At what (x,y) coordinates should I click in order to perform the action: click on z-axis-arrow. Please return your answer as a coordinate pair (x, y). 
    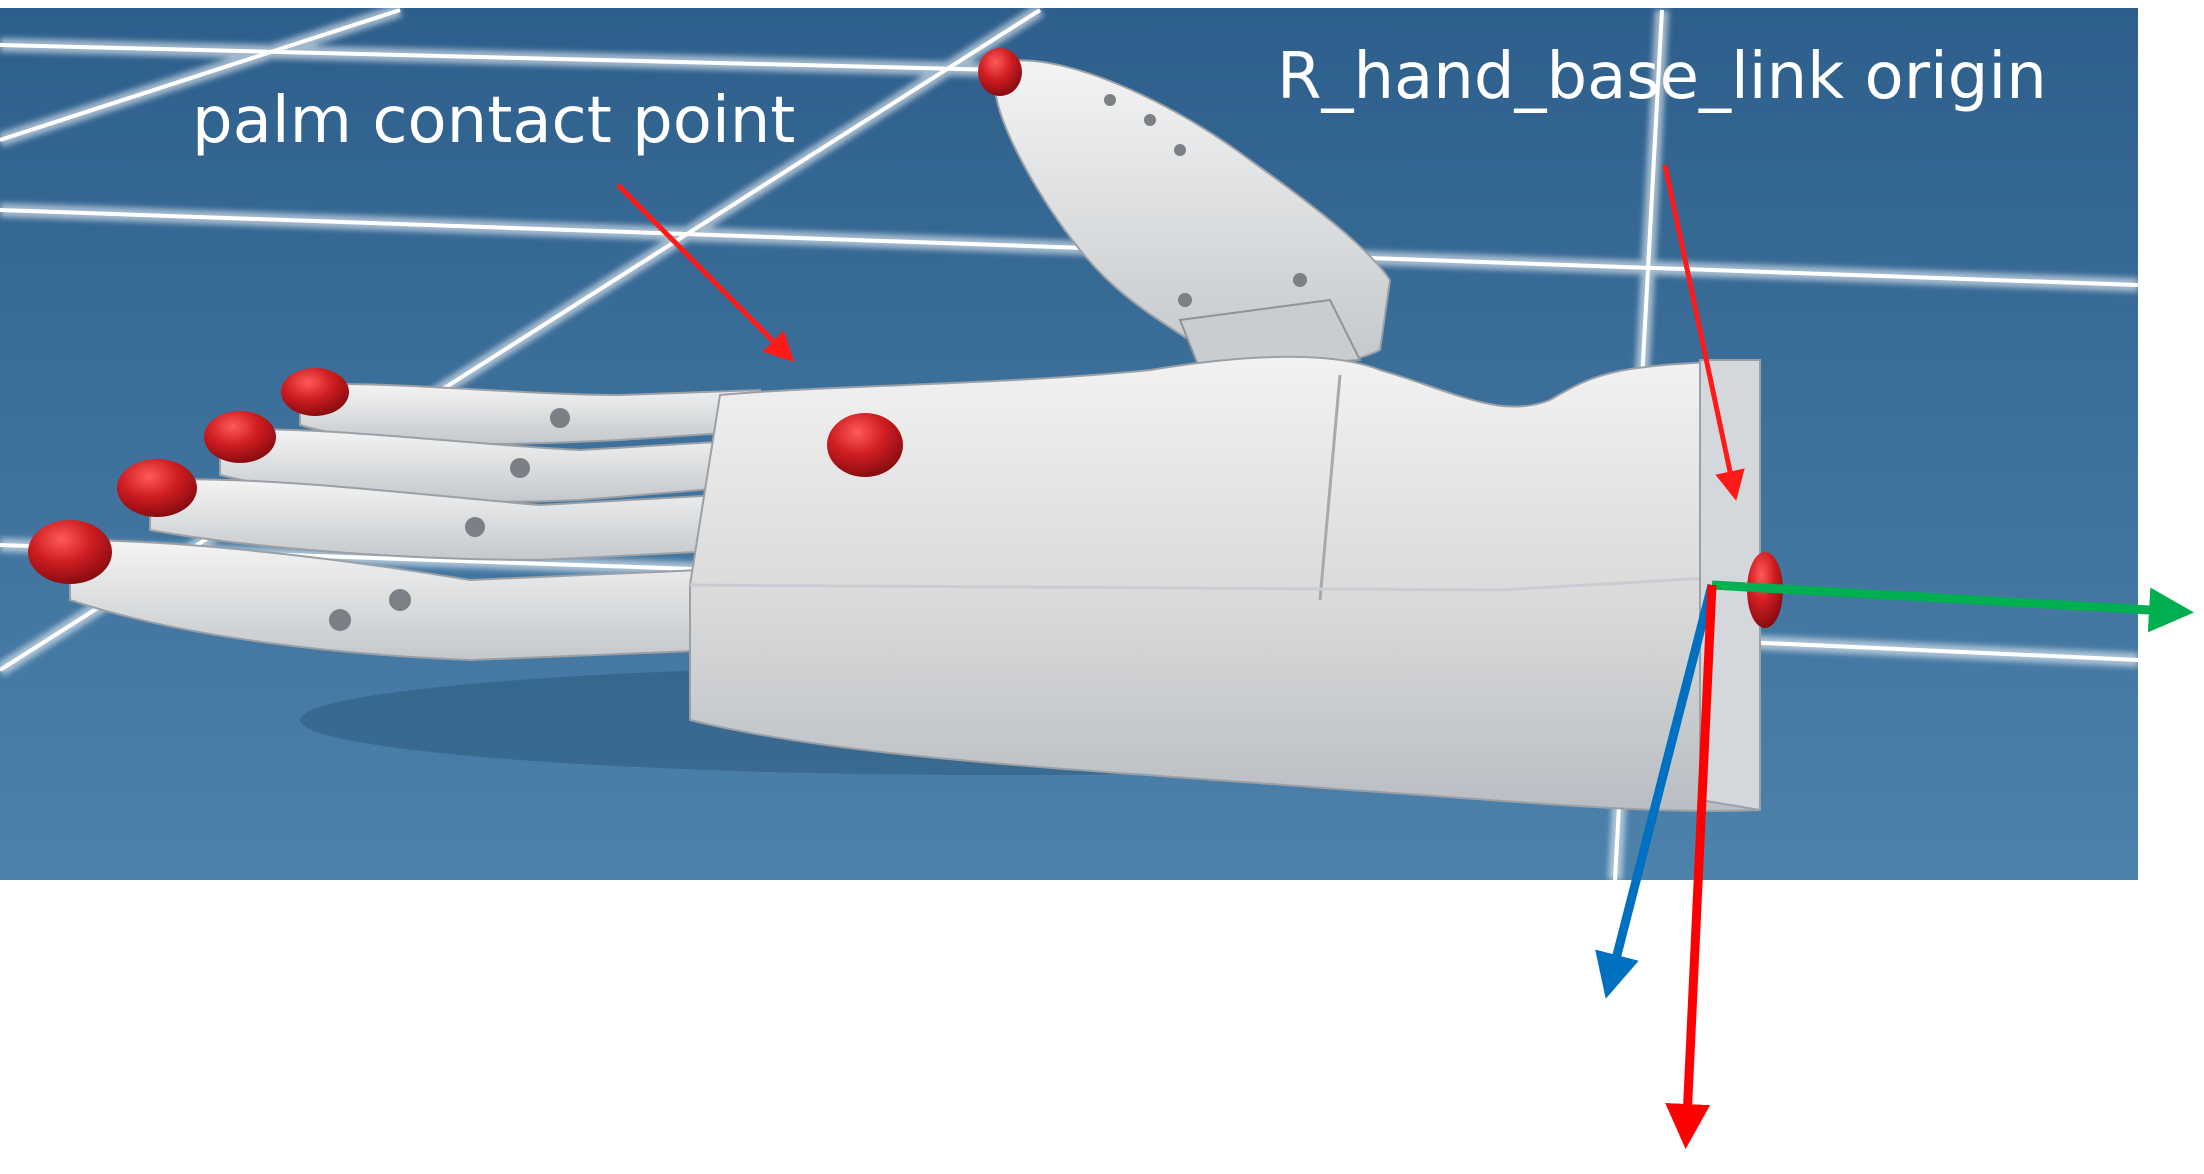
    Looking at the image, I should click on (1656, 791).